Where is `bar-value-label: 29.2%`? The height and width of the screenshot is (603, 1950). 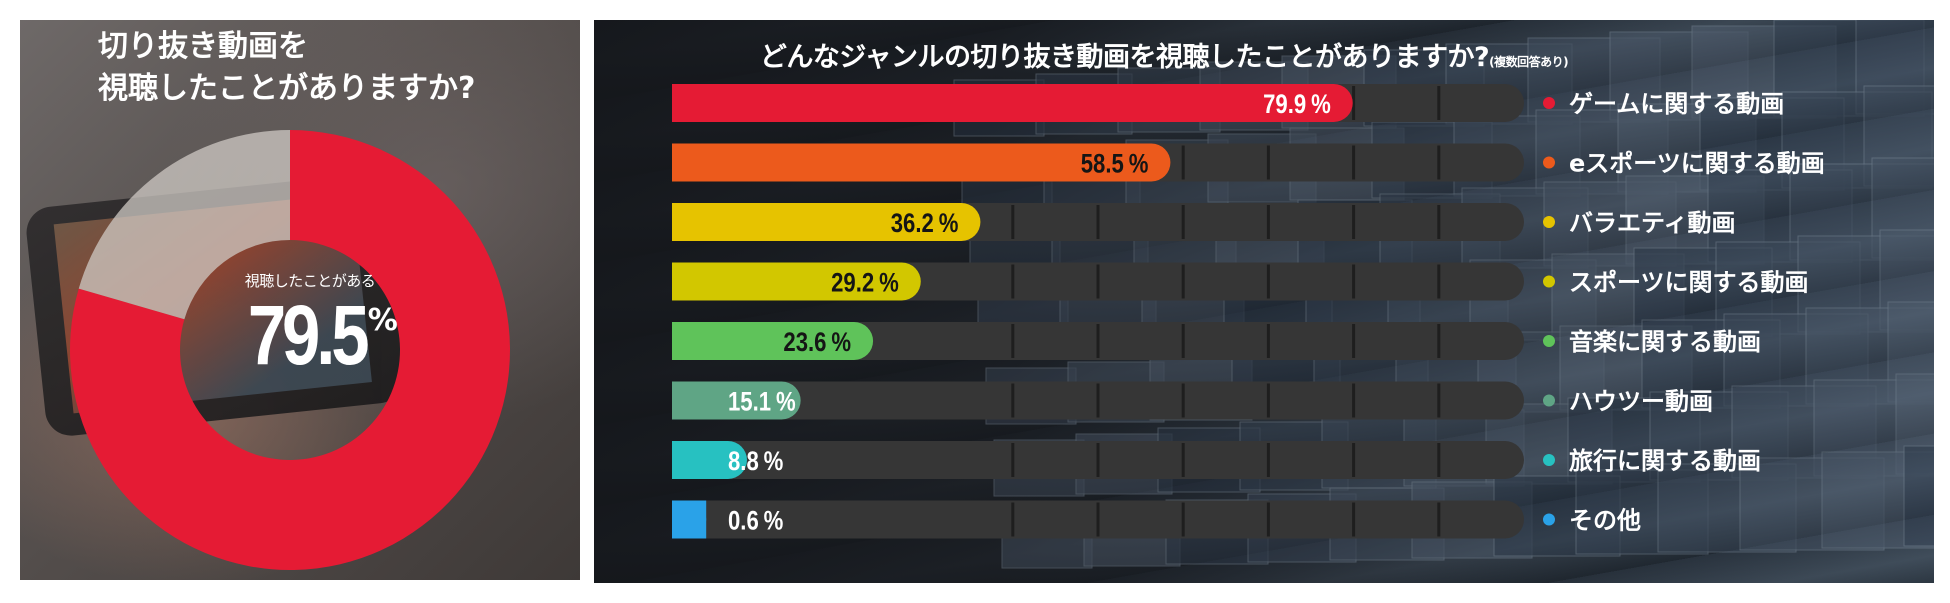 bar-value-label: 29.2% is located at coordinates (865, 284).